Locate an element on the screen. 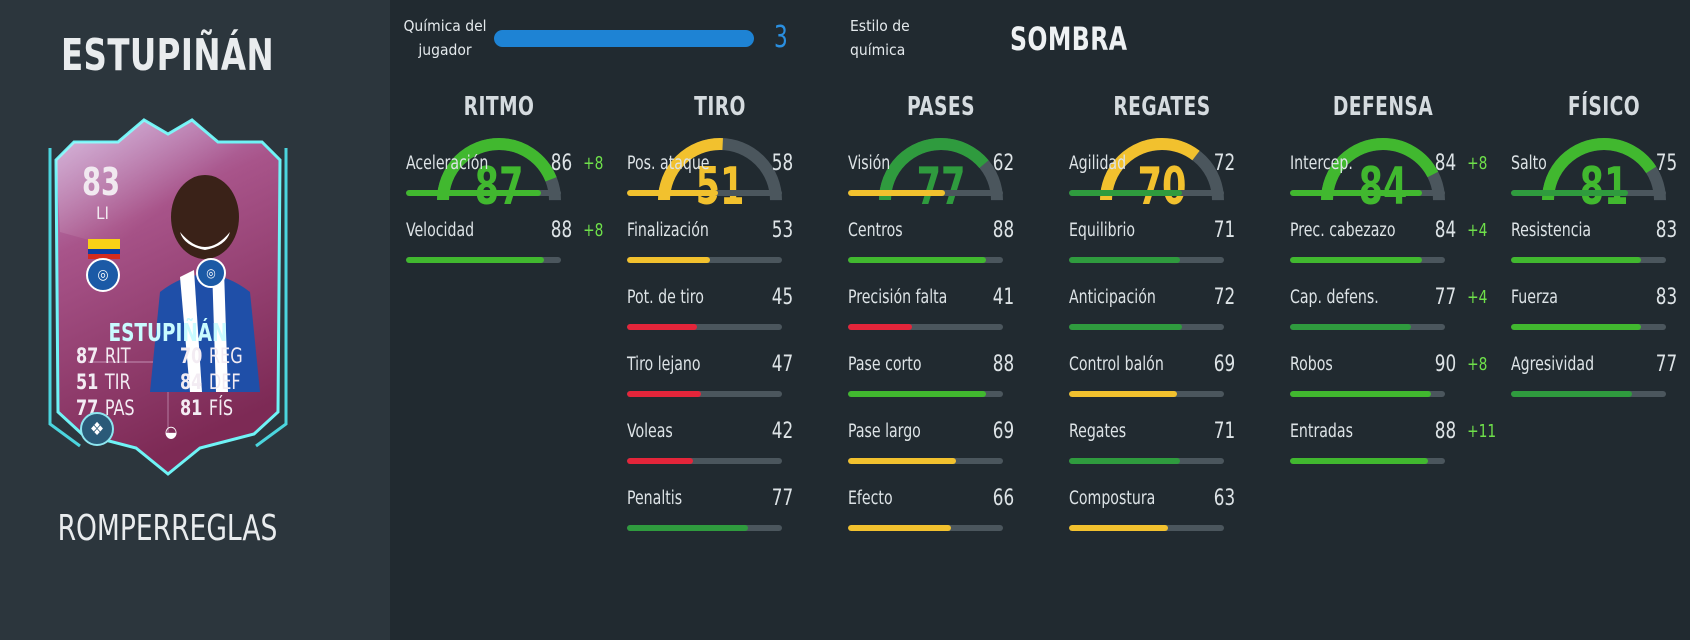 This screenshot has height=640, width=1690. stat-row: Centros 88 is located at coordinates (941, 250).